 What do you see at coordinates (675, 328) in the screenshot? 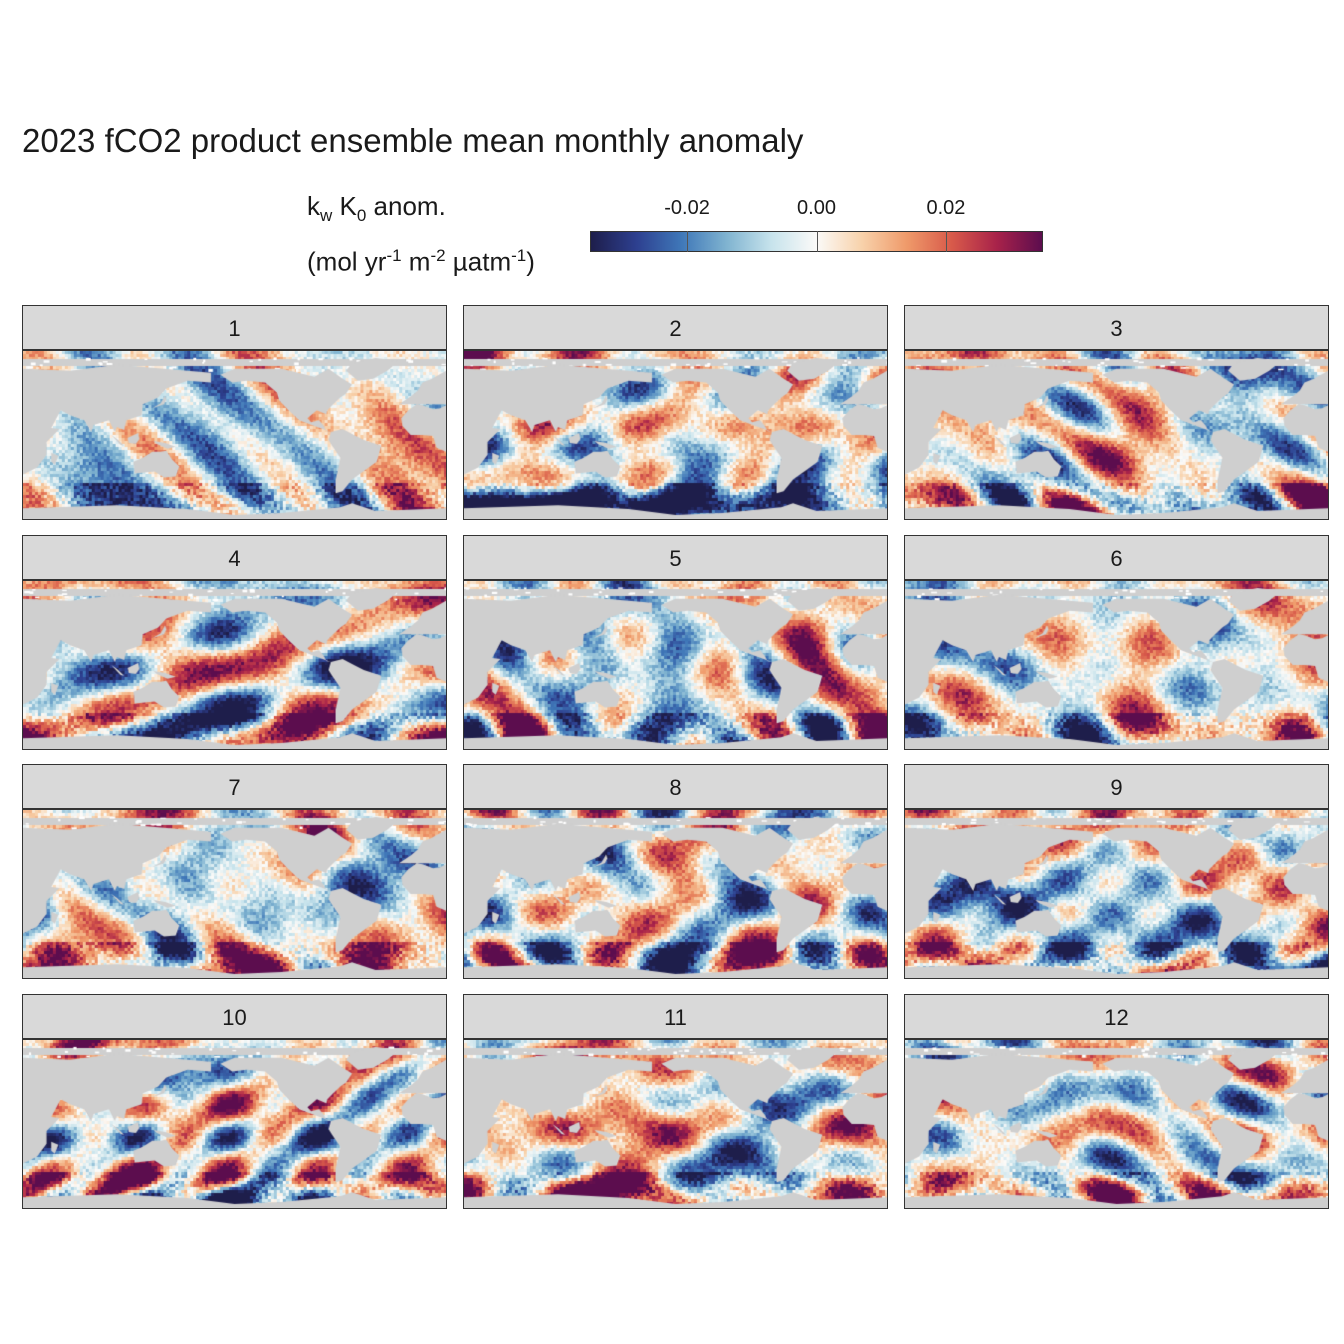
I see `facet-label: 2` at bounding box center [675, 328].